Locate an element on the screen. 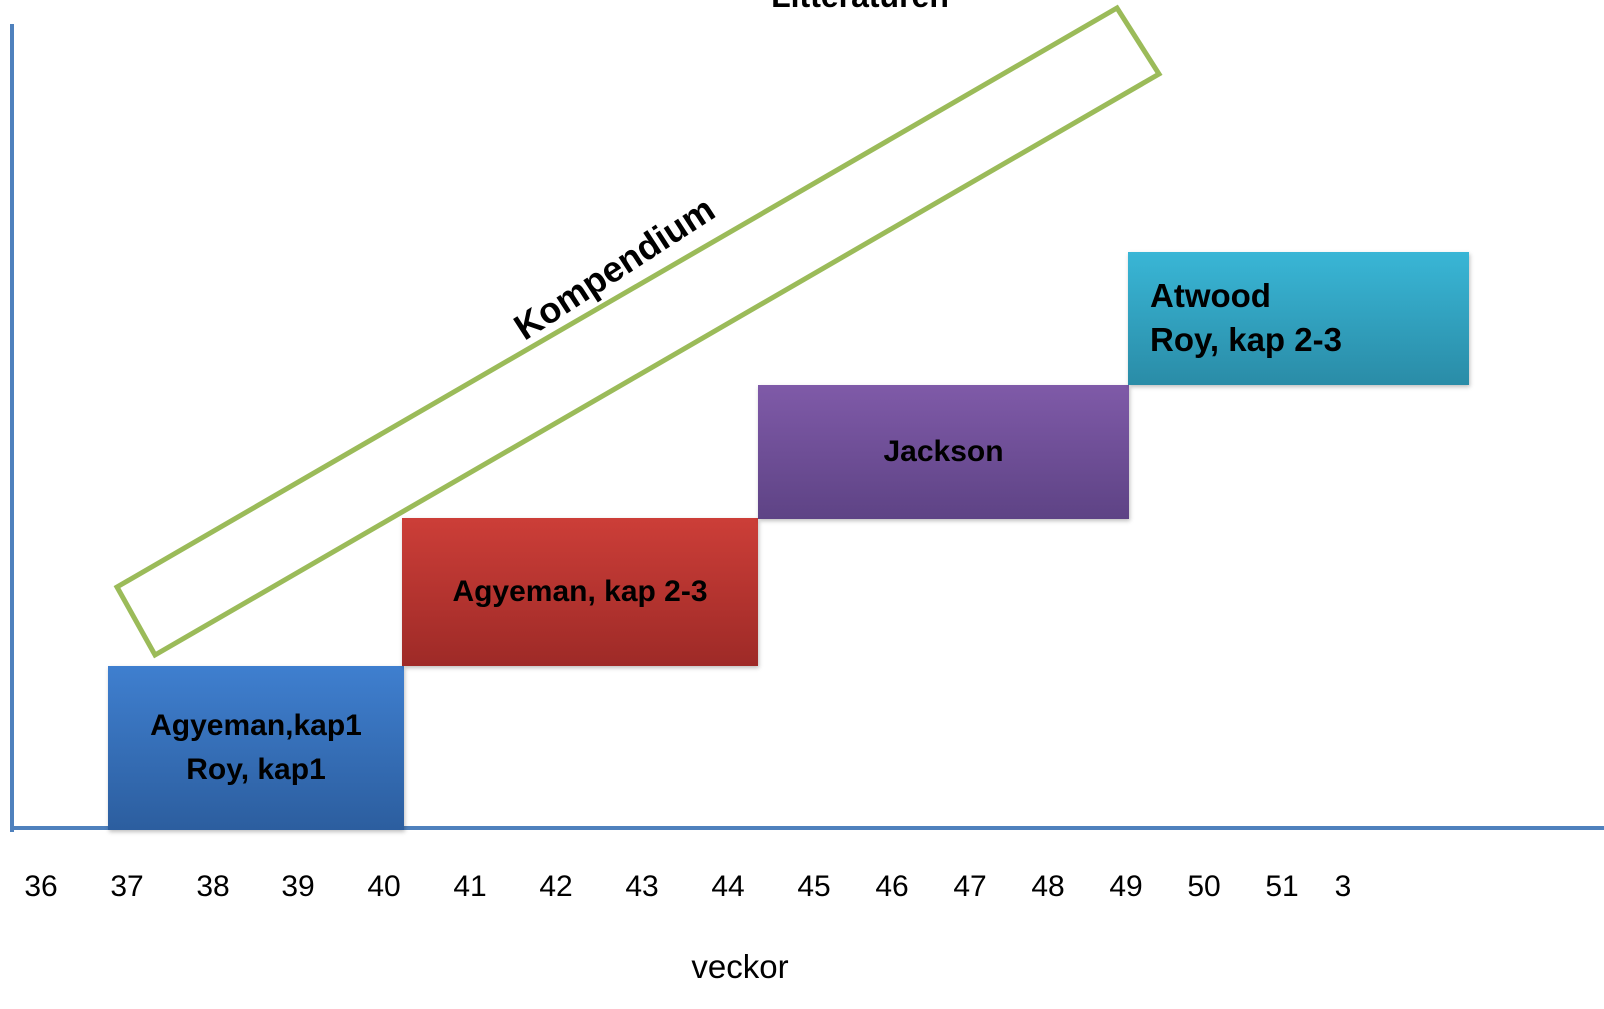 The height and width of the screenshot is (1009, 1604). block-line: Roy, kap 2-3 is located at coordinates (1246, 339).